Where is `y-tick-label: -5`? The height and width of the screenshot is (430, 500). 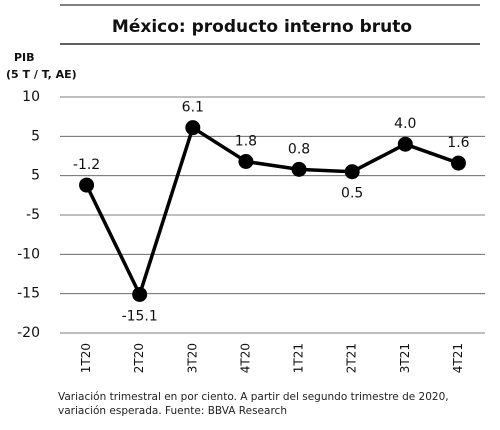 y-tick-label: -5 is located at coordinates (33, 215).